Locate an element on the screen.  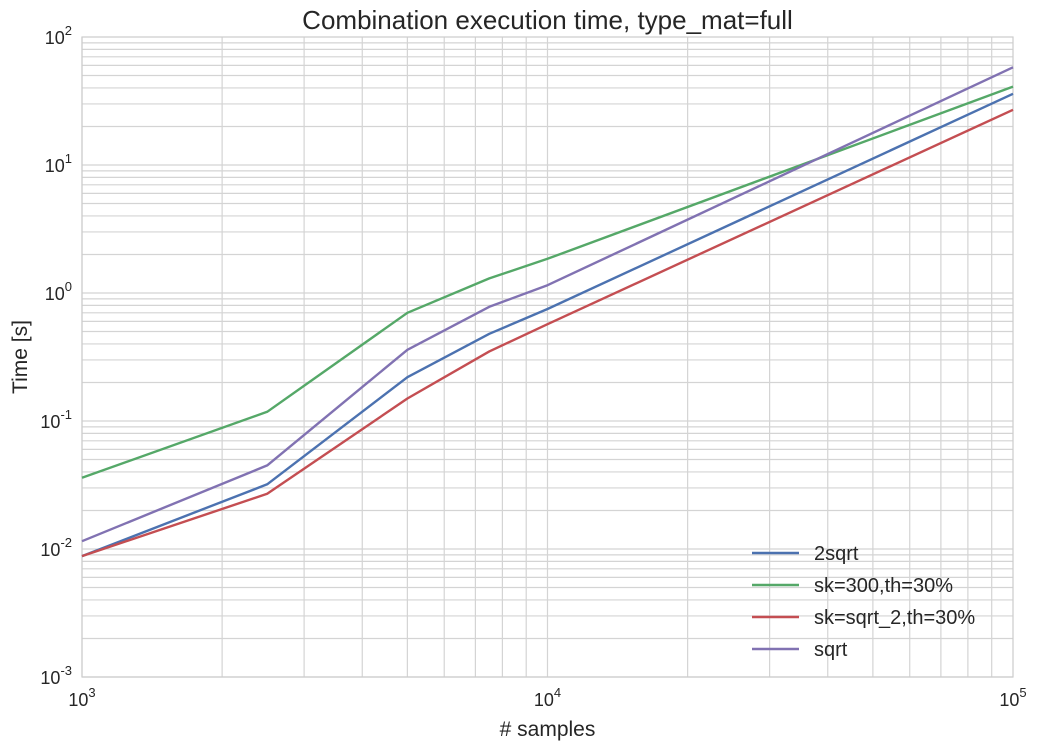
y-tick-label: 10⁻¹ is located at coordinates (56, 419).